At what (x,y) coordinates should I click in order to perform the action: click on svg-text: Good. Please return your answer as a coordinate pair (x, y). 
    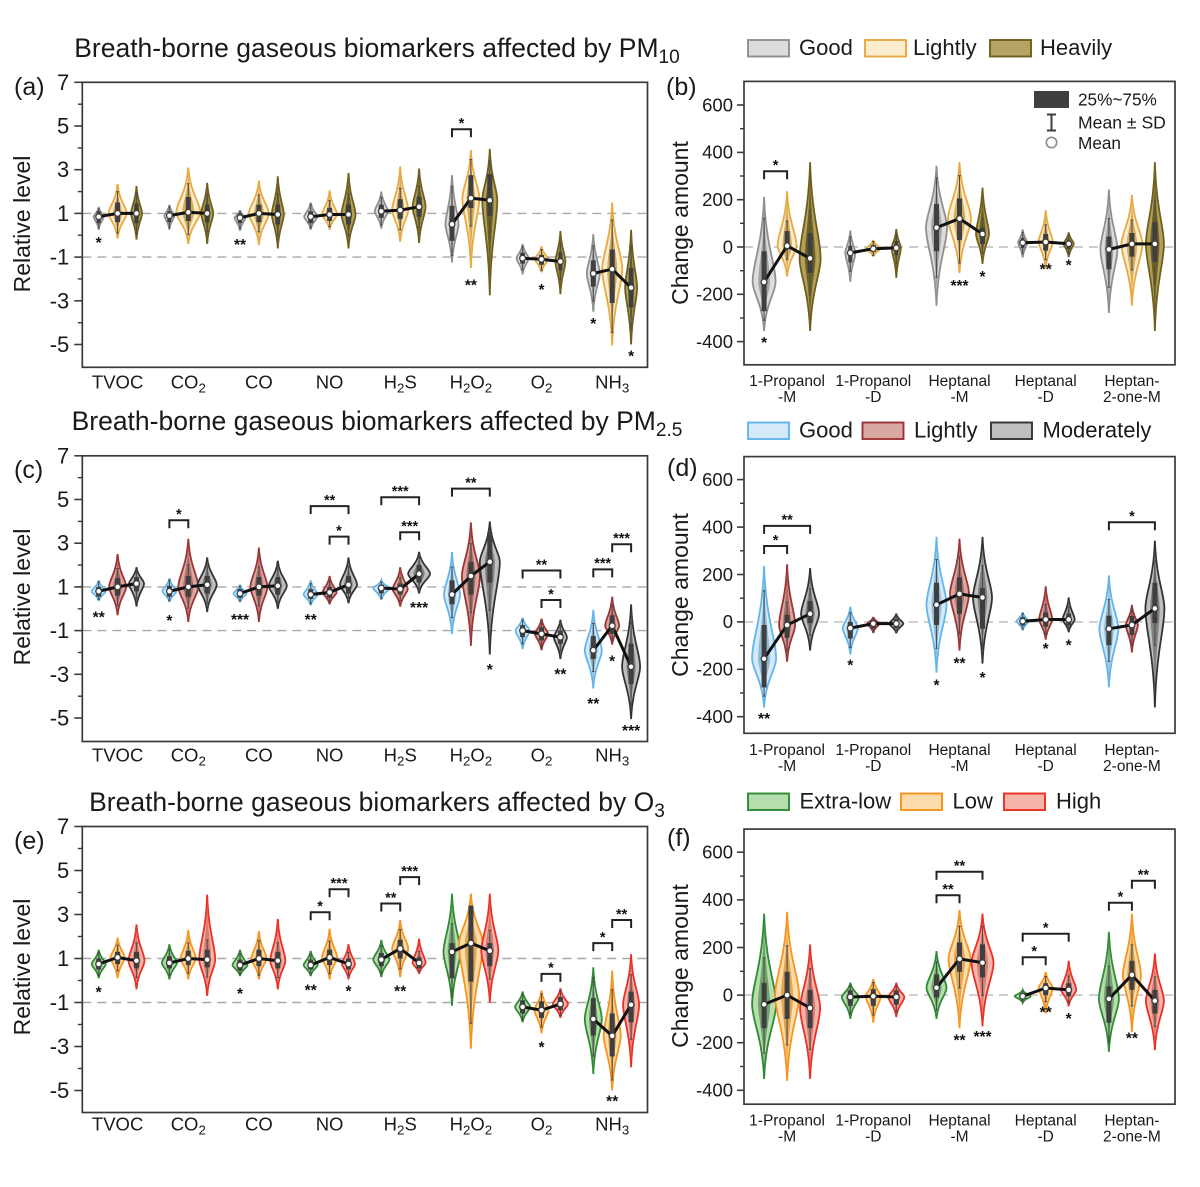
    Looking at the image, I should click on (826, 430).